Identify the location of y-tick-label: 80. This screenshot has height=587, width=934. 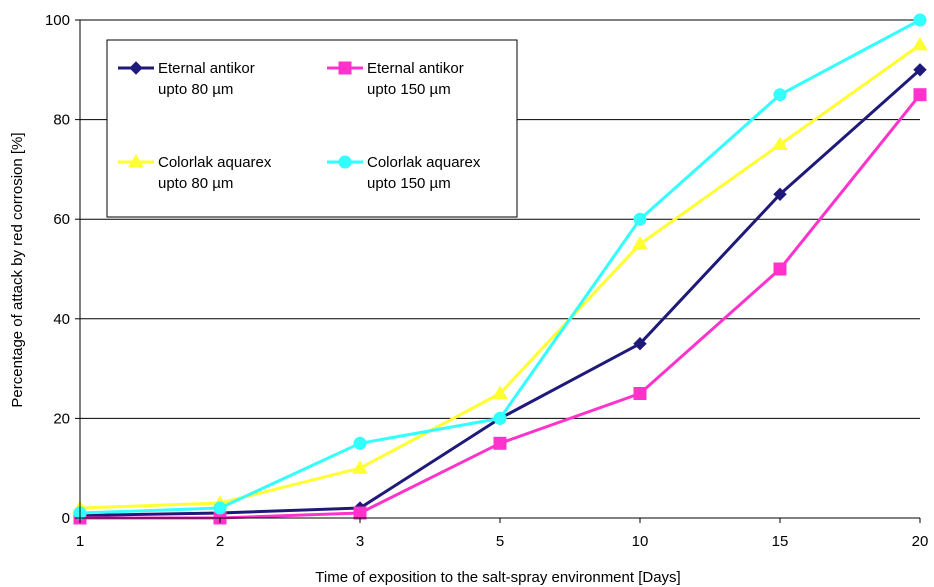
(61, 120).